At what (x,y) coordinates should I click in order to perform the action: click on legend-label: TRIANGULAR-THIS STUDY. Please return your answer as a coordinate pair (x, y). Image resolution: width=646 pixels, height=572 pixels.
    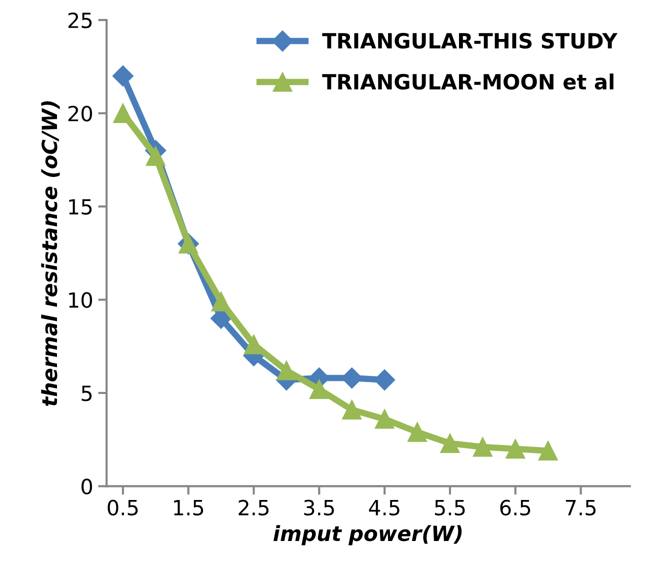
    Looking at the image, I should click on (470, 40).